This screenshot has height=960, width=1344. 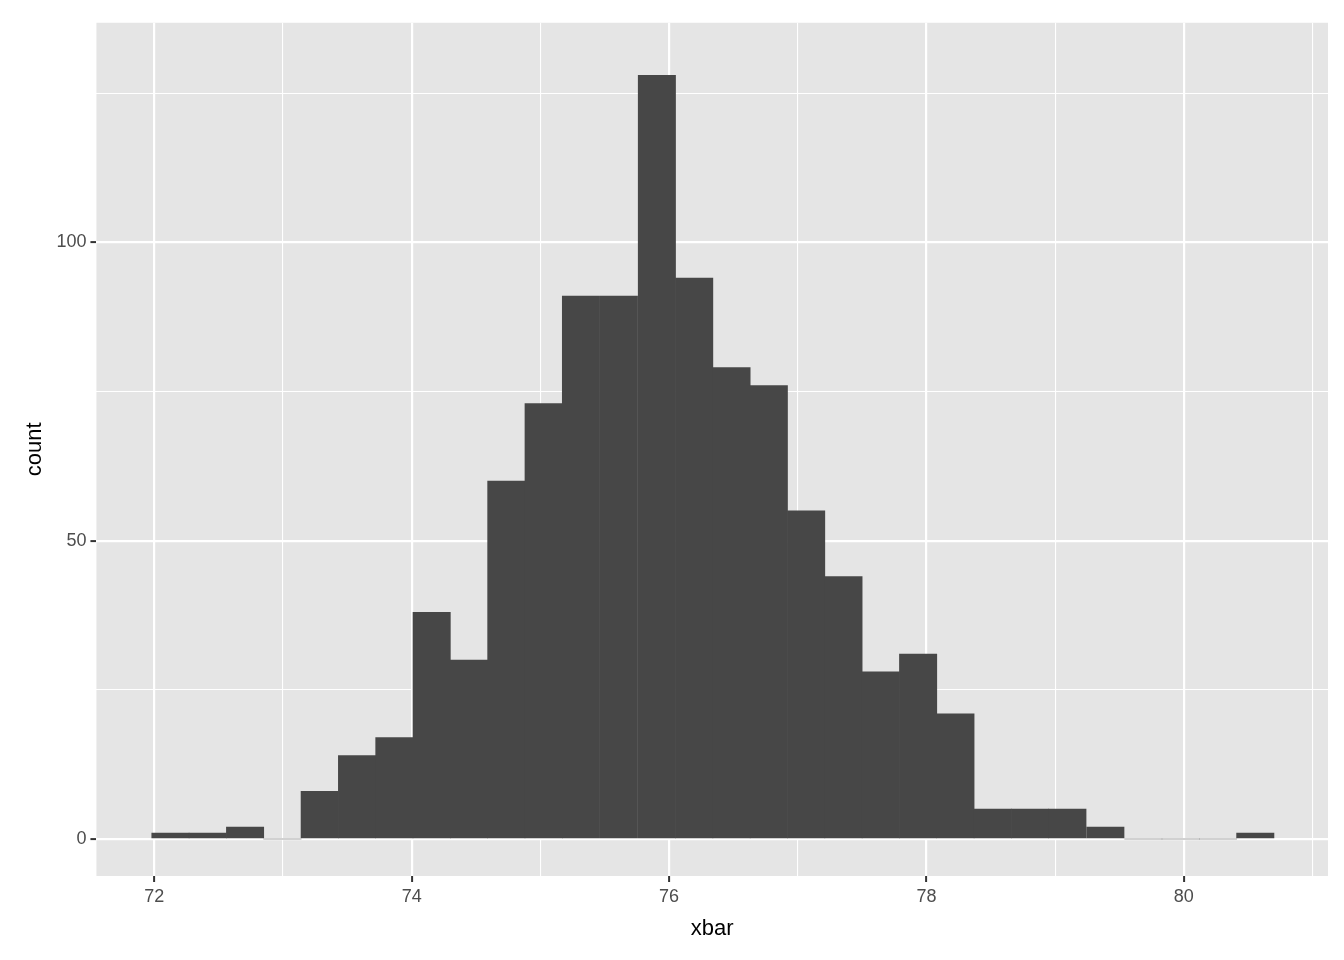 I want to click on y-axis-title: count, so click(x=34, y=449).